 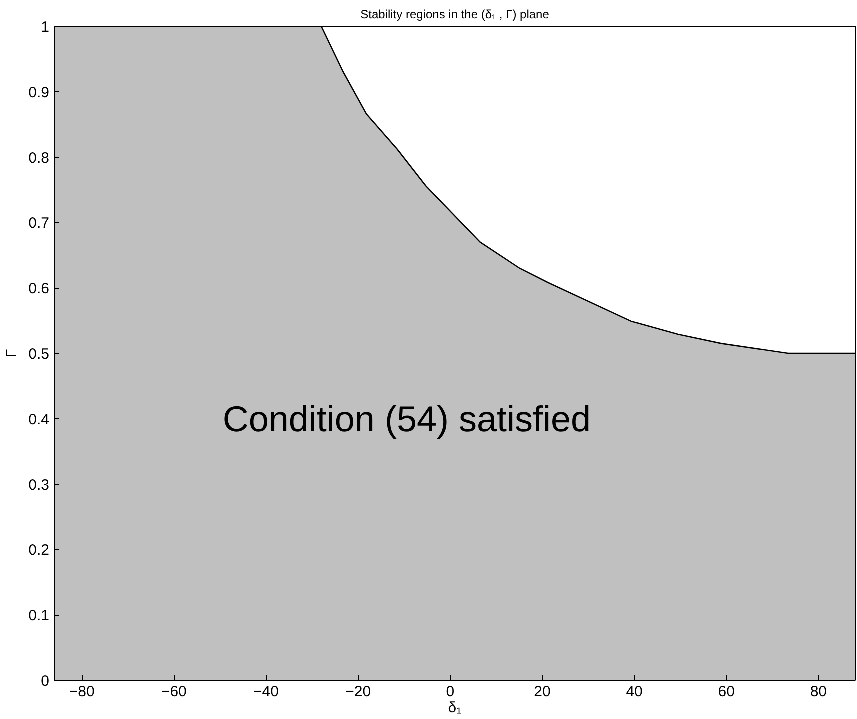 I want to click on y-tick-label: 0.6, so click(x=39, y=289).